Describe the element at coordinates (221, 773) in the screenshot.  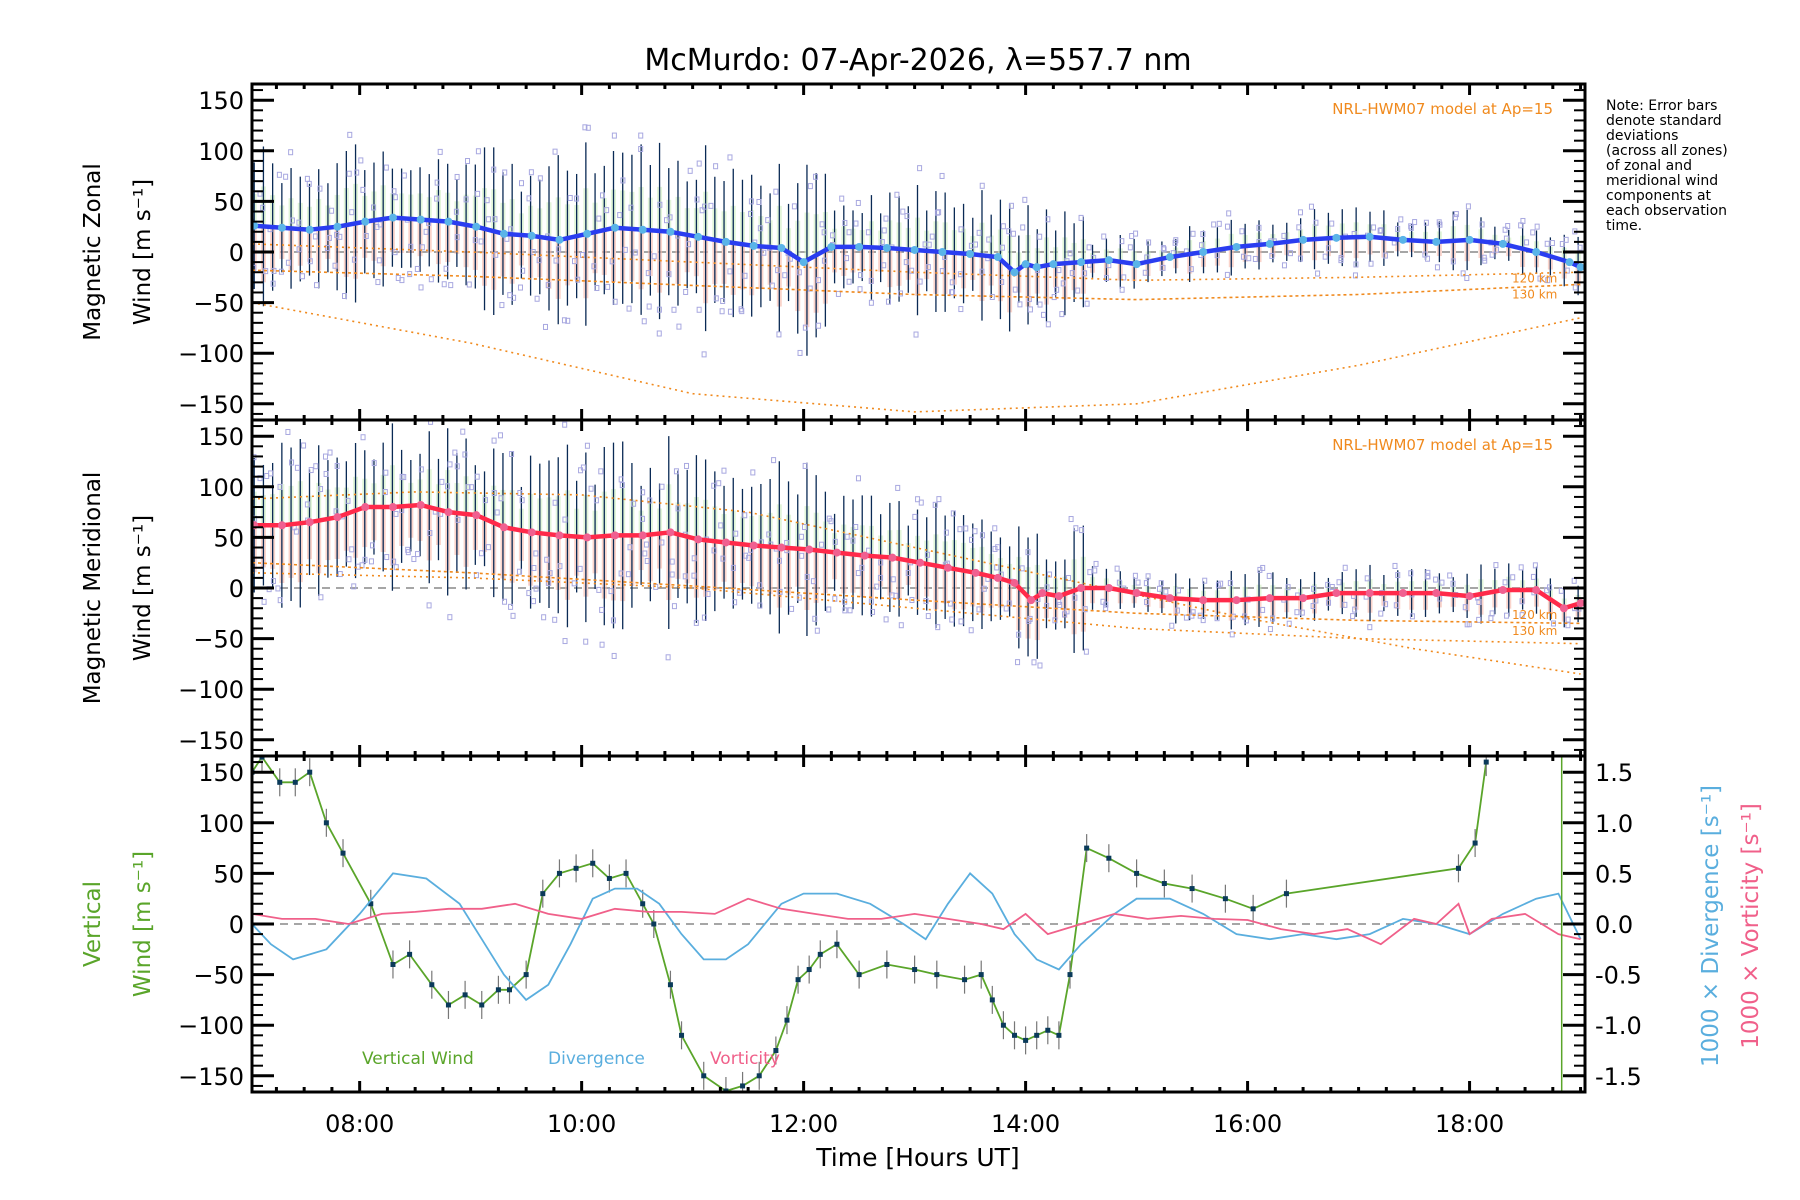
I see `y-tick-label: 150` at that location.